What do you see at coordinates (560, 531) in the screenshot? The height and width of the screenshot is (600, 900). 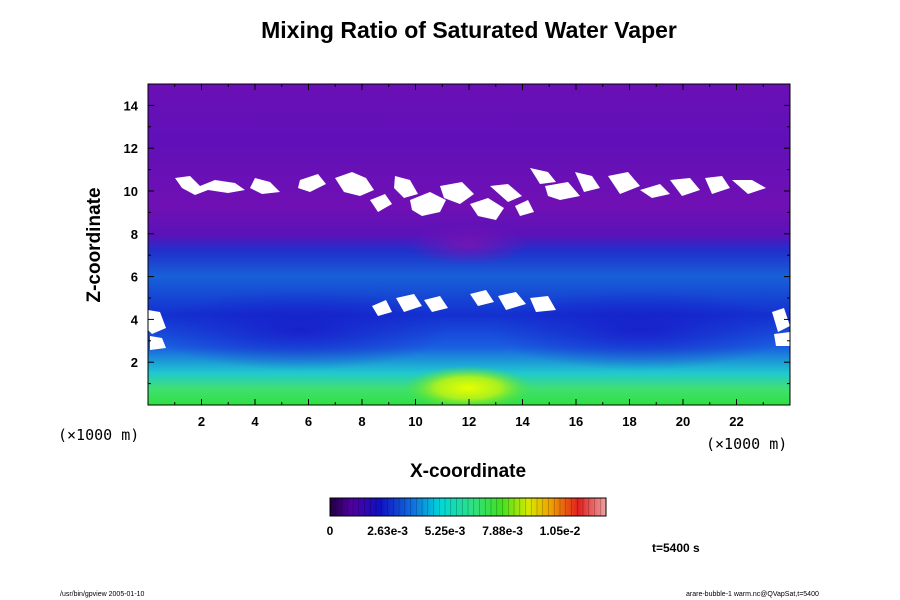 I see `colorbar-tick-label: 1.05e-2` at bounding box center [560, 531].